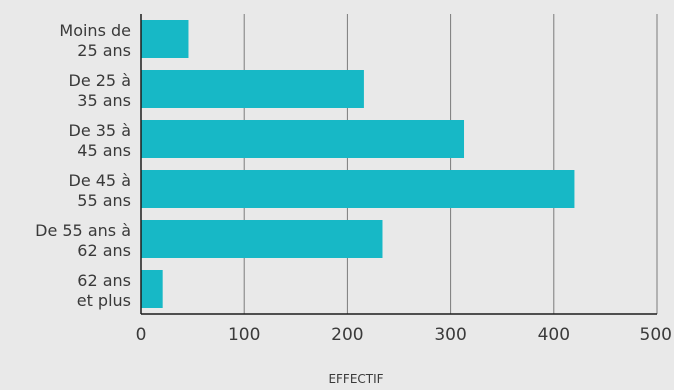 The image size is (674, 390). What do you see at coordinates (656, 335) in the screenshot?
I see `x-tick-label: 500` at bounding box center [656, 335].